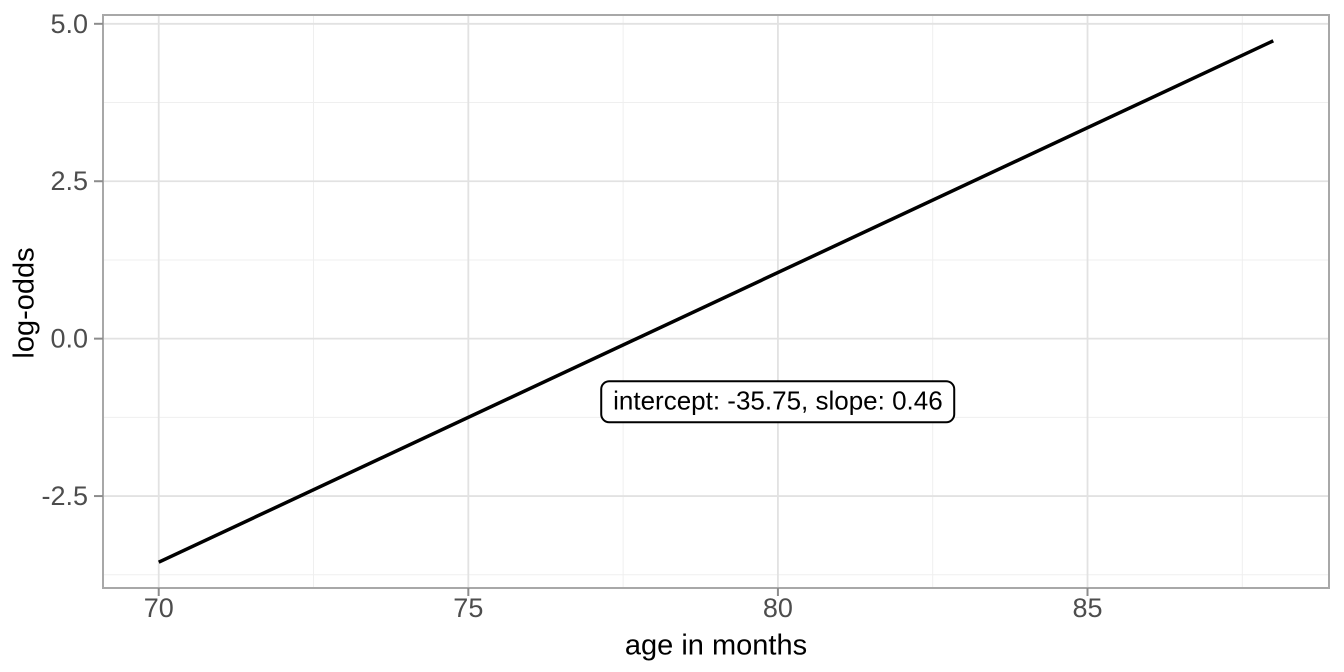  Describe the element at coordinates (69, 339) in the screenshot. I see `y-tick-label: 0.0` at that location.